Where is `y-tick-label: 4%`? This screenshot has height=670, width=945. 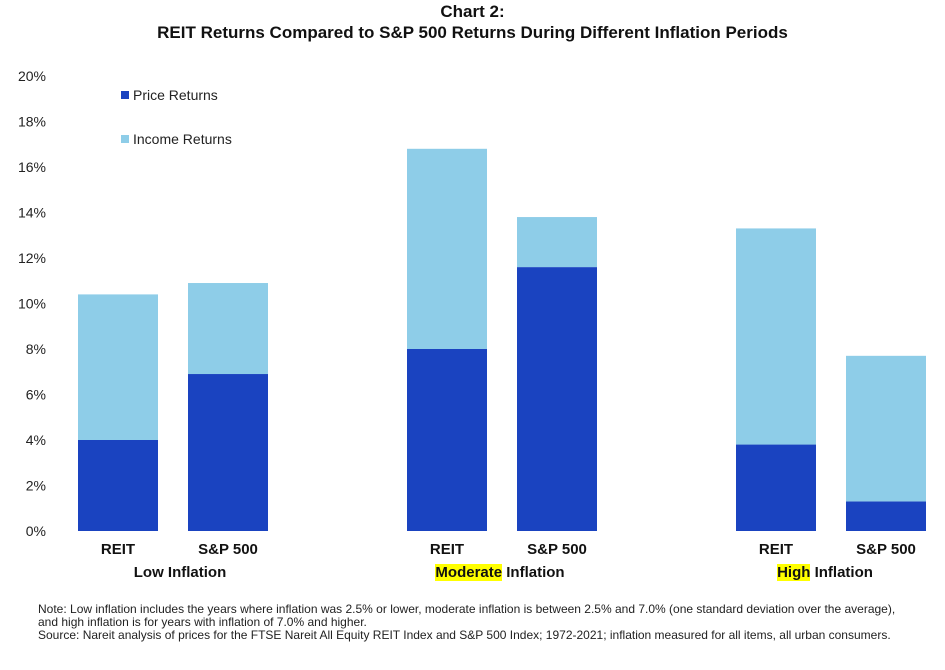 y-tick-label: 4% is located at coordinates (36, 440).